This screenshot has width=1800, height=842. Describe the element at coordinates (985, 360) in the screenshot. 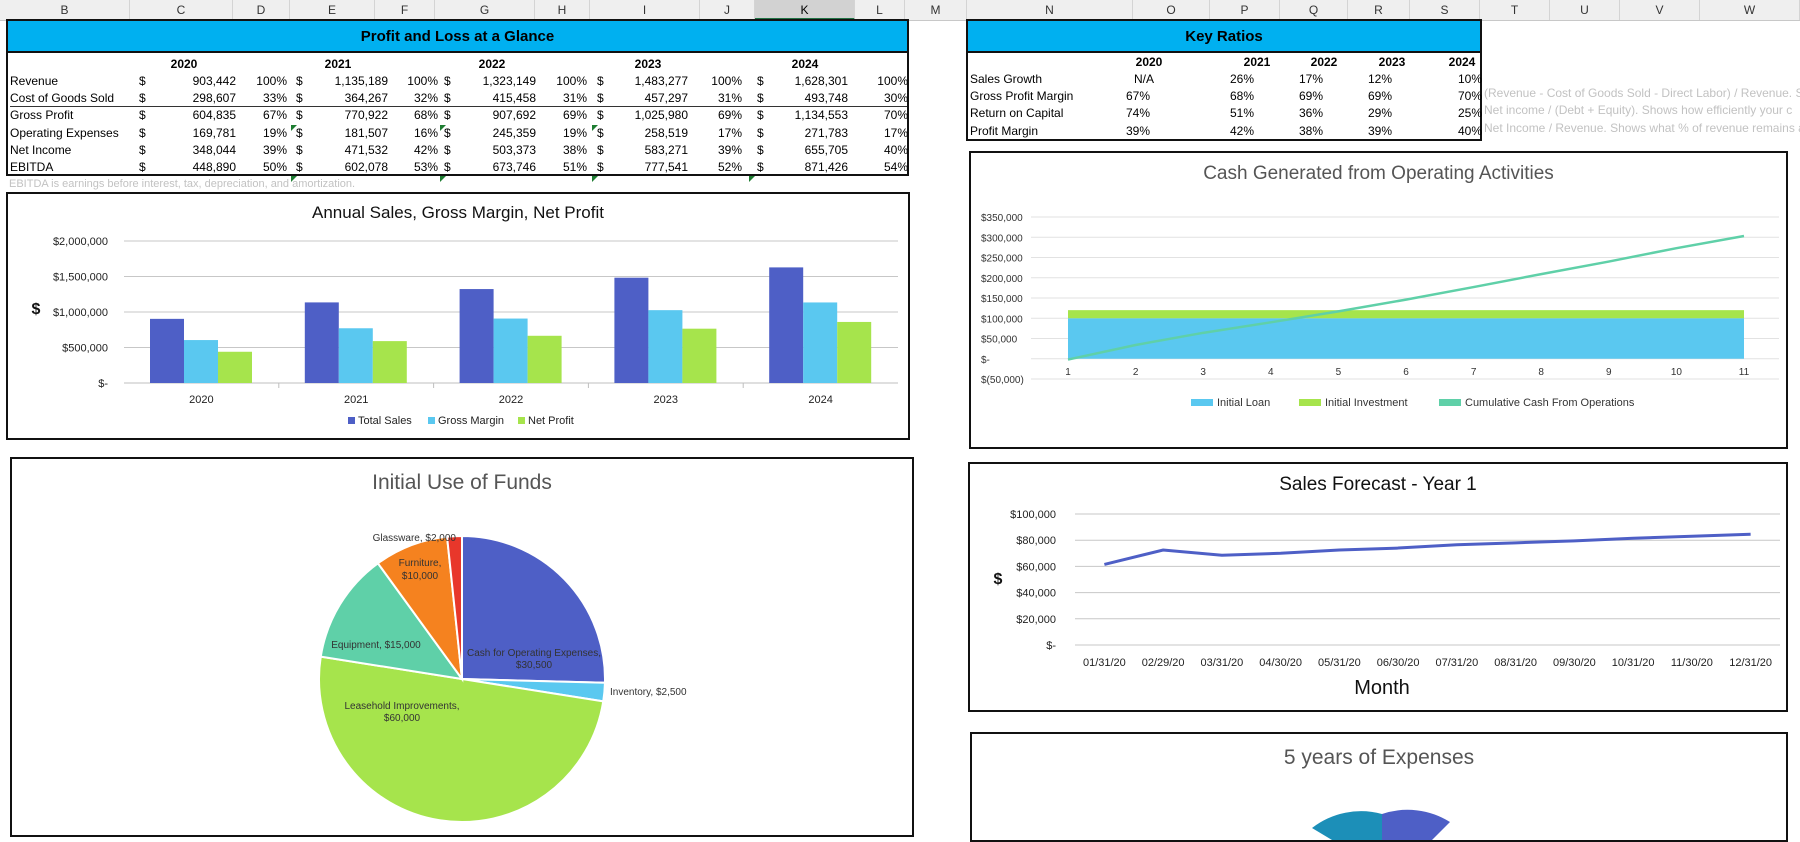

I see `cash-ytick: $-` at that location.